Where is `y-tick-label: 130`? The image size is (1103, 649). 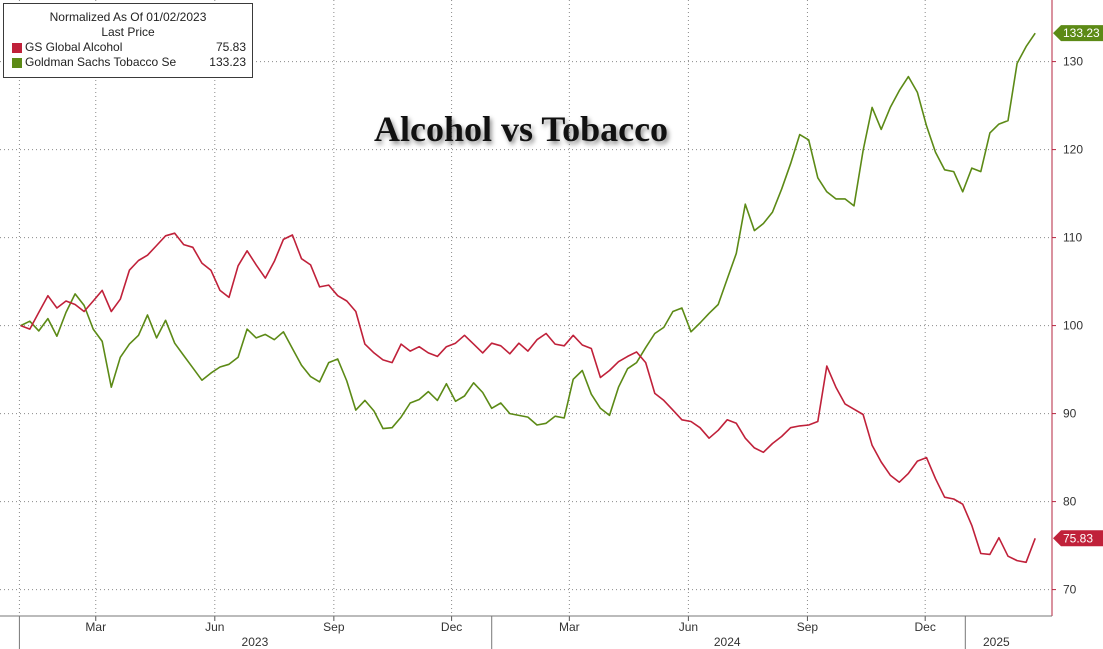 y-tick-label: 130 is located at coordinates (1073, 62).